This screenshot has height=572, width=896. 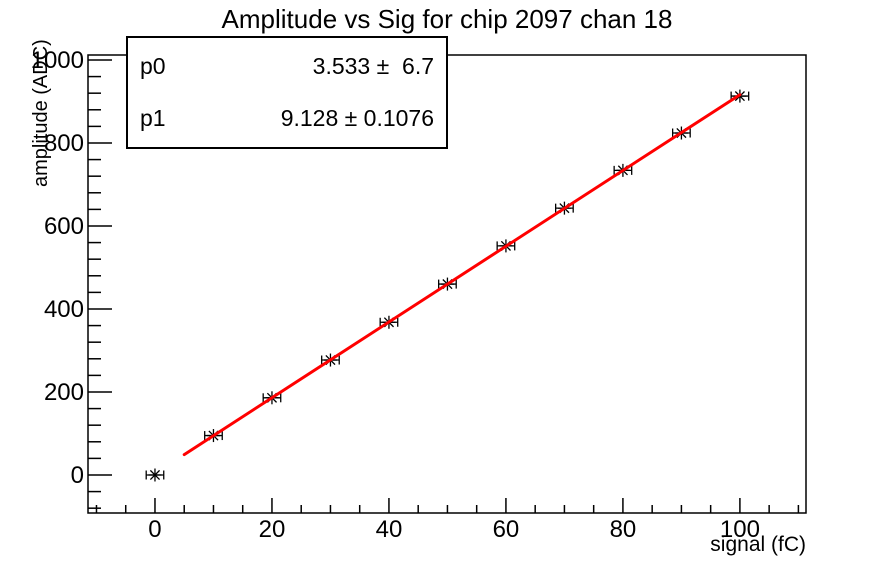 I want to click on stat-param-name: p1, so click(x=153, y=118).